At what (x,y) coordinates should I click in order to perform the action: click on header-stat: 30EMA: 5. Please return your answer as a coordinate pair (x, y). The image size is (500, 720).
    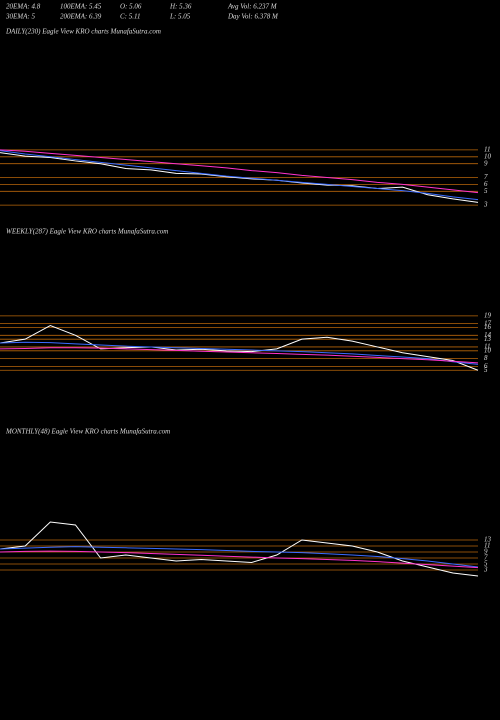
    Looking at the image, I should click on (20, 17).